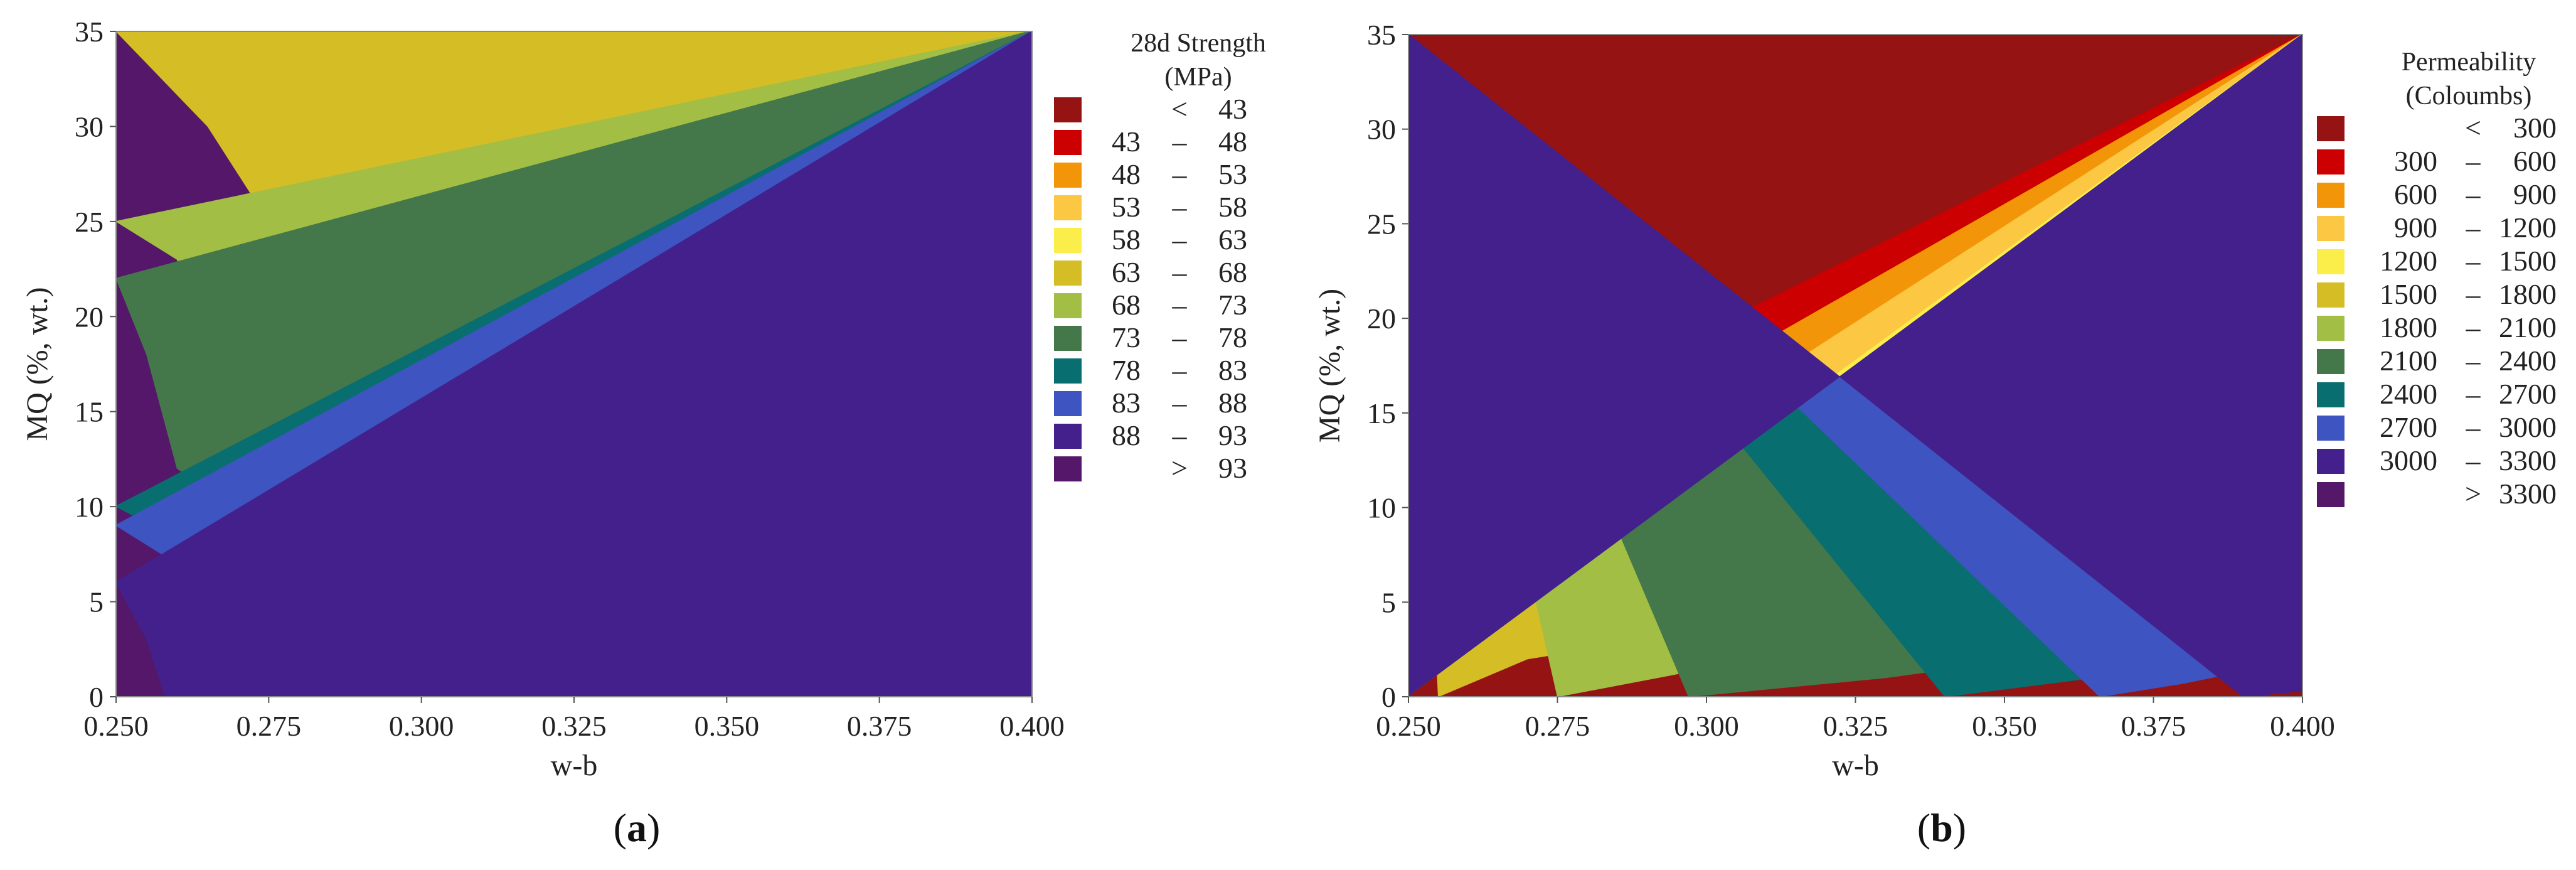 This screenshot has height=870, width=2576. What do you see at coordinates (2415, 194) in the screenshot?
I see `legend-range-low: 600` at bounding box center [2415, 194].